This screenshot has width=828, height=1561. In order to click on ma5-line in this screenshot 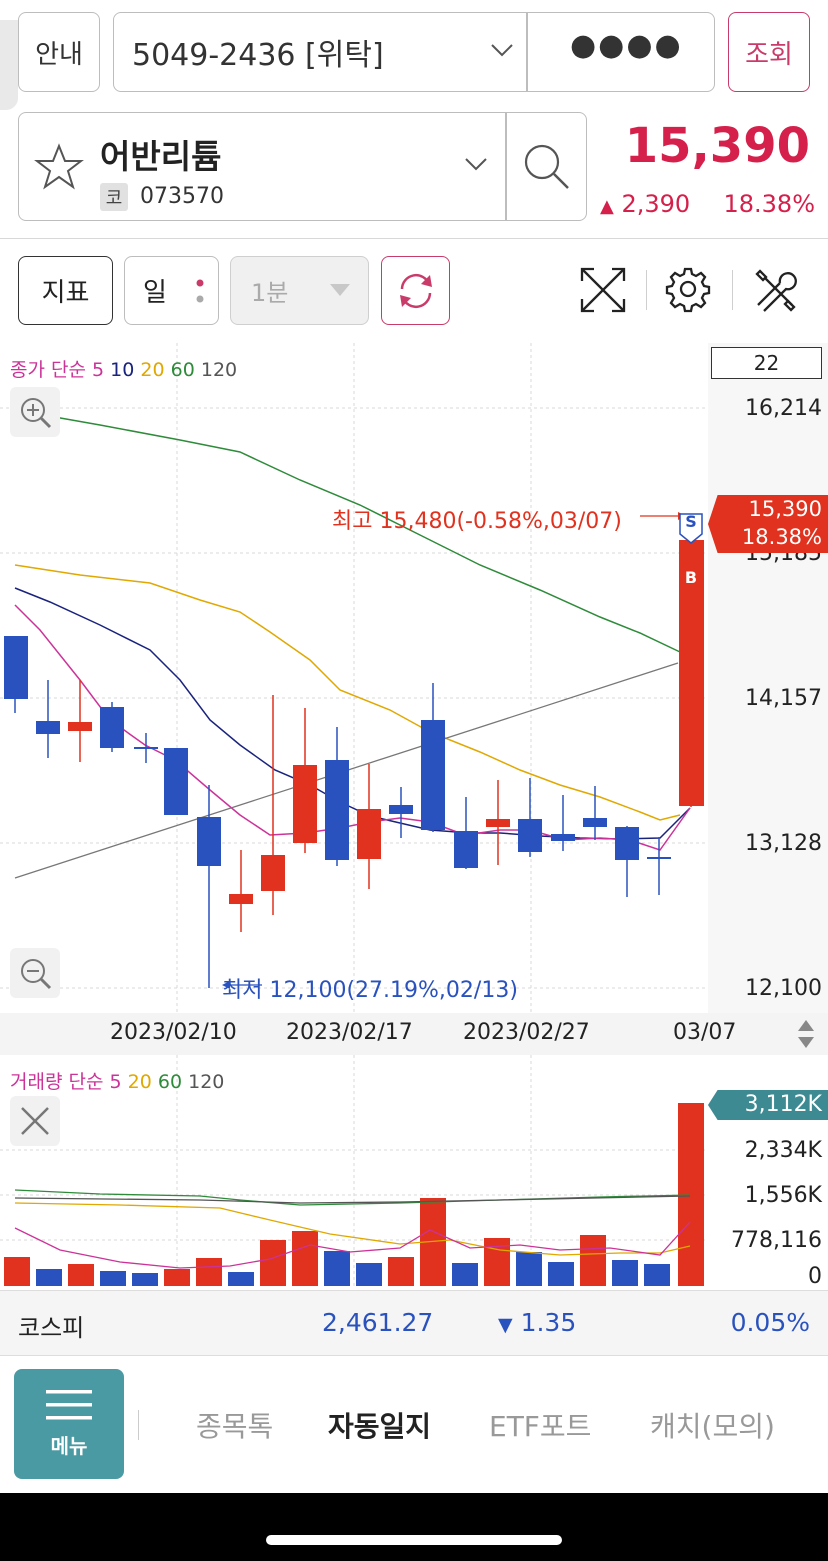, I will do `click(352, 727)`.